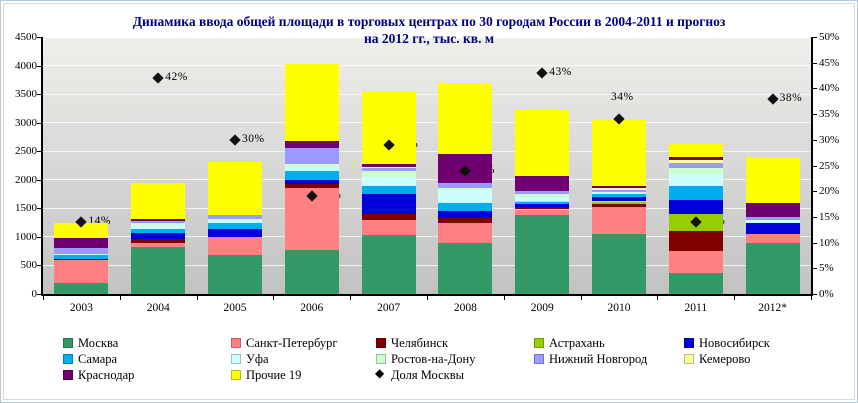  What do you see at coordinates (619, 165) in the screenshot?
I see `bar-2010` at bounding box center [619, 165].